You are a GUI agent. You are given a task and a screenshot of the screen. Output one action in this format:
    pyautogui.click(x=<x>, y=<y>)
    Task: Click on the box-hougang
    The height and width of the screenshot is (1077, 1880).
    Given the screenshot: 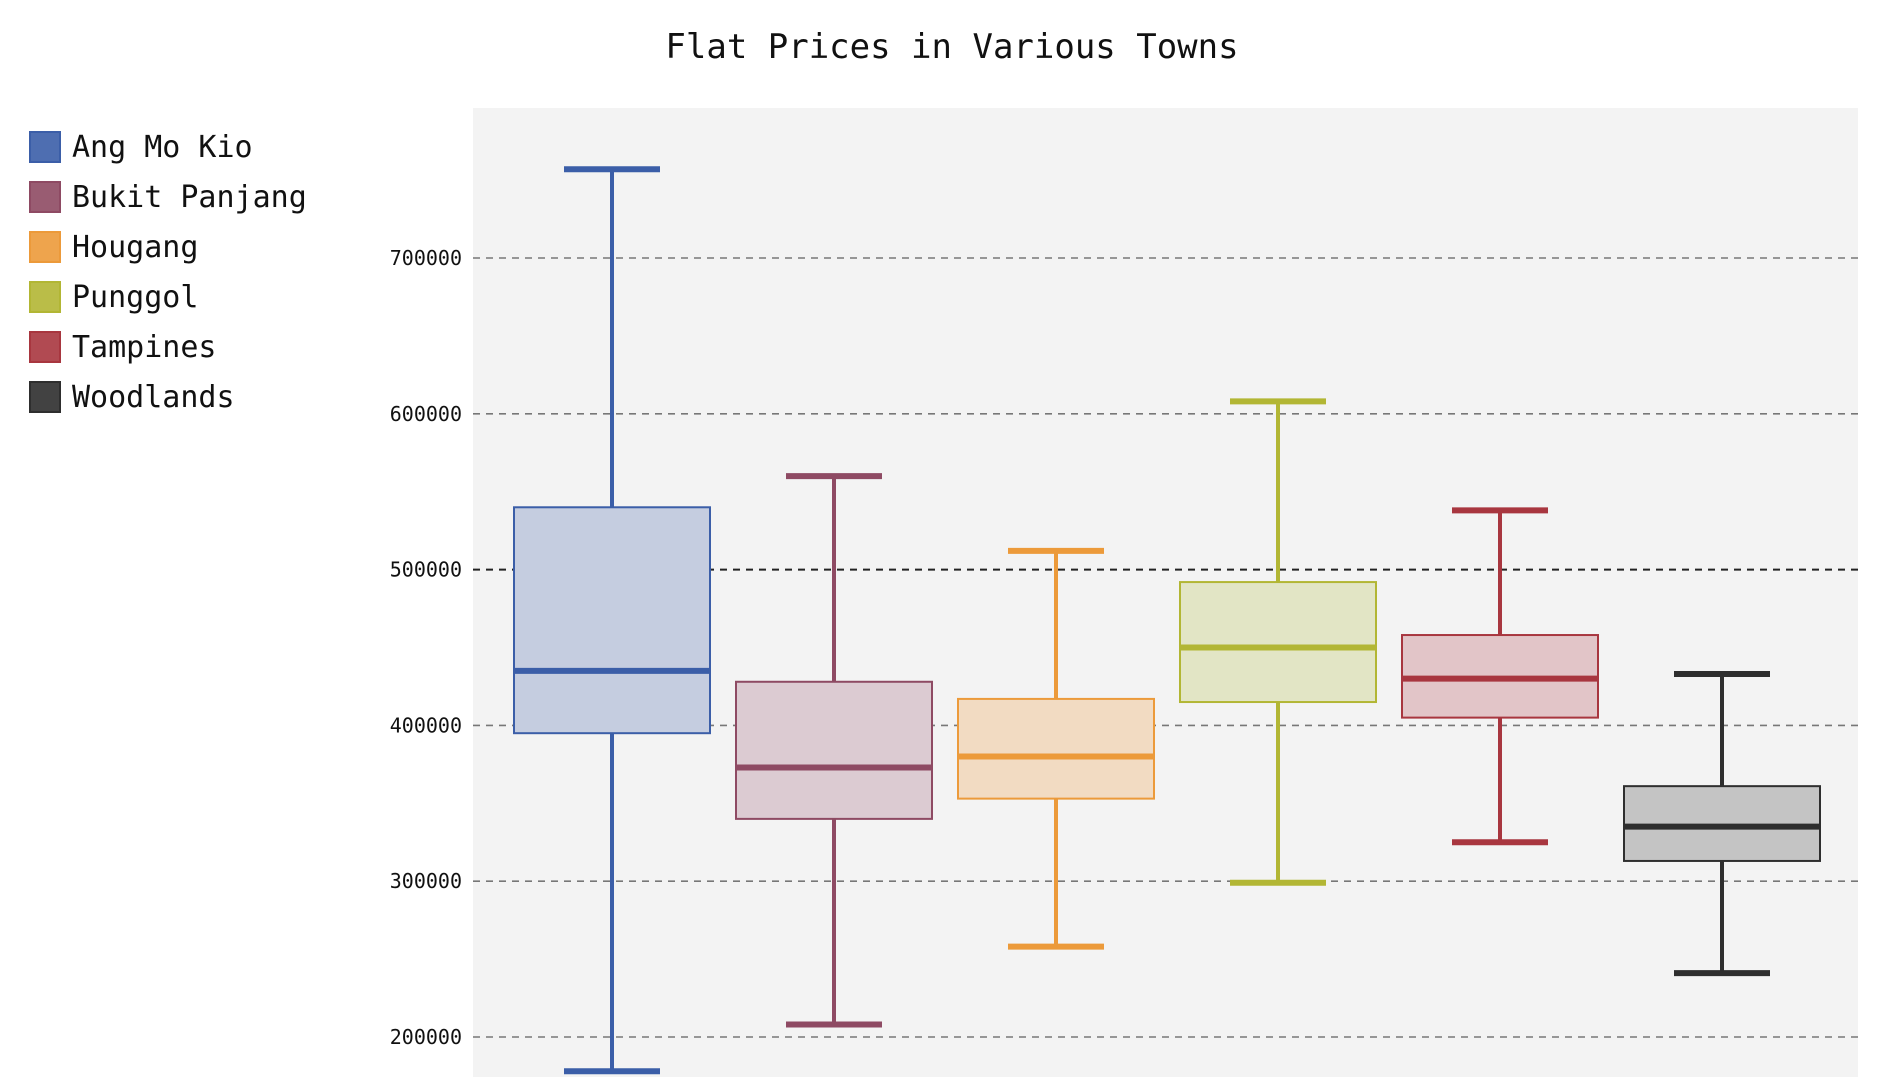 What is the action you would take?
    pyautogui.click(x=1056, y=748)
    